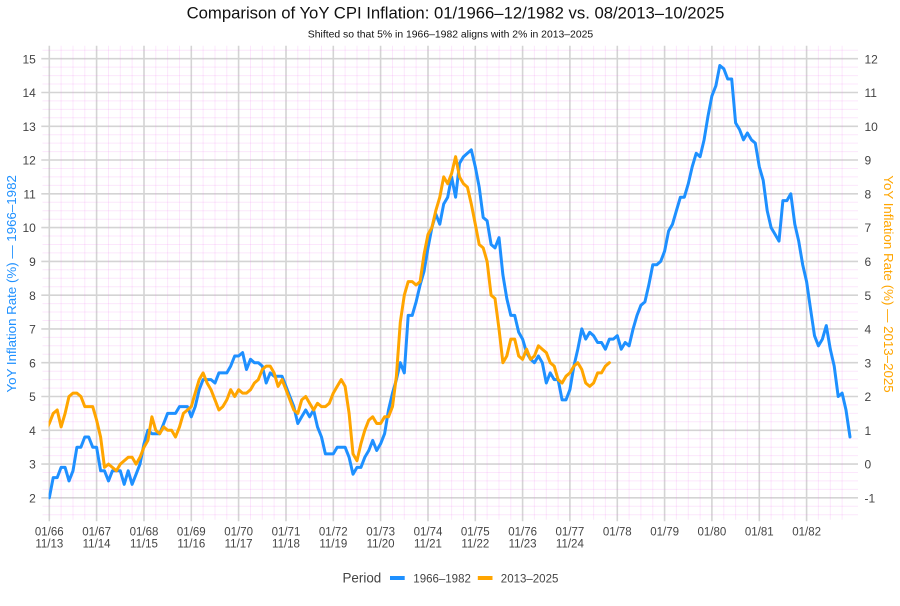 The image size is (900, 606). What do you see at coordinates (870, 498) in the screenshot?
I see `svg-text: -1` at bounding box center [870, 498].